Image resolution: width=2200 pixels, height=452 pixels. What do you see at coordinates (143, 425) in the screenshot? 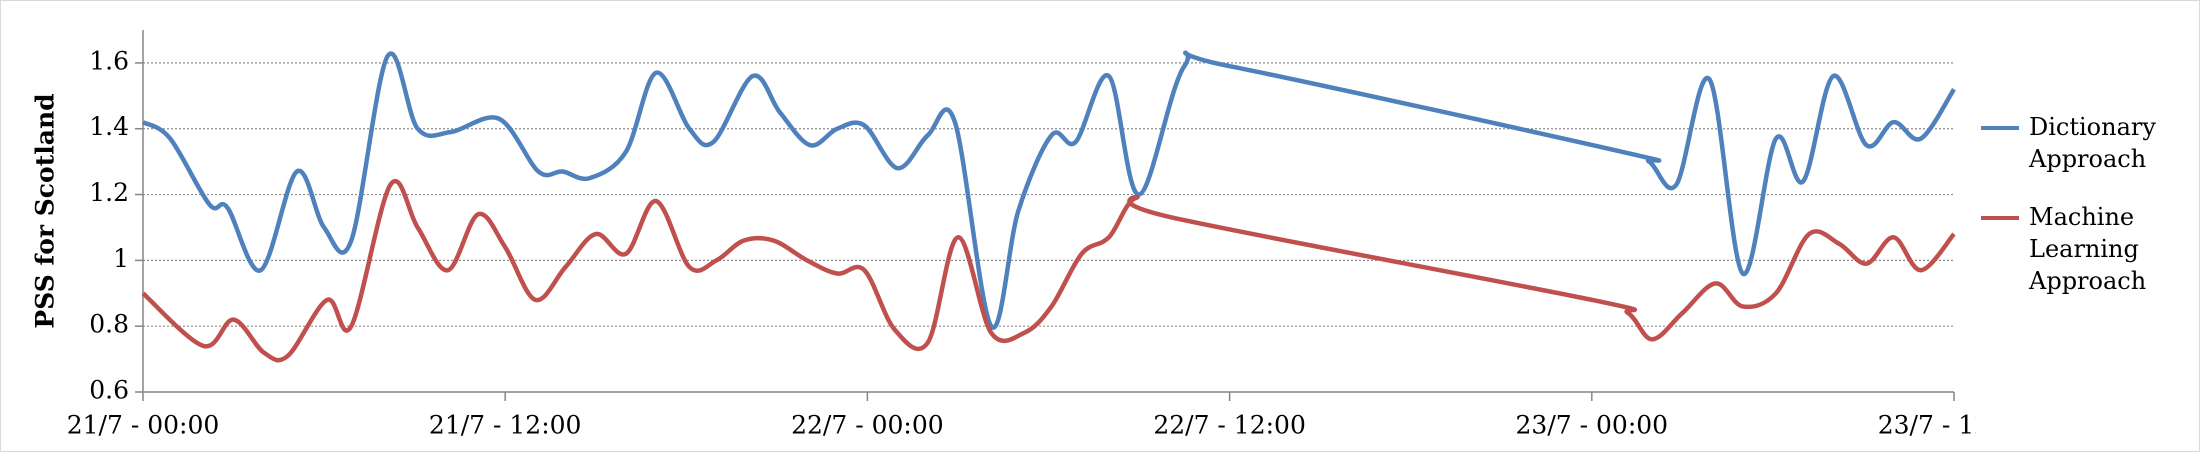
I see `x-tick-label: 21/7 - 00:00` at bounding box center [143, 425].